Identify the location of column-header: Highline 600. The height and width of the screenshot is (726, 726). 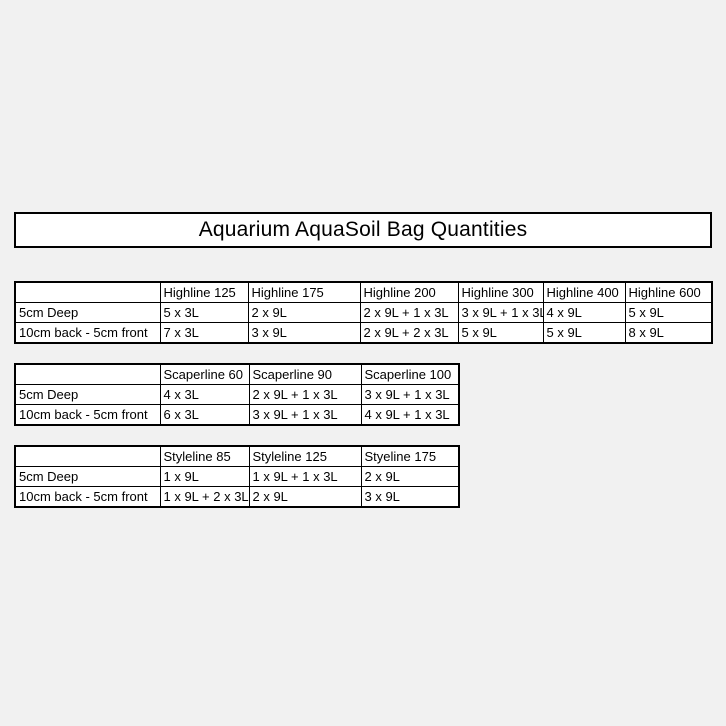
(668, 292).